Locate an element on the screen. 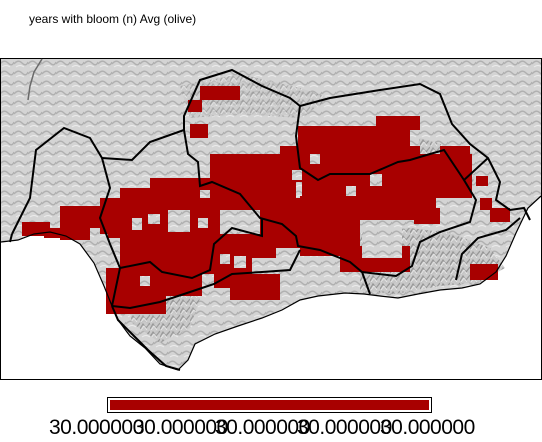  portugal-border is located at coordinates (35, 79).